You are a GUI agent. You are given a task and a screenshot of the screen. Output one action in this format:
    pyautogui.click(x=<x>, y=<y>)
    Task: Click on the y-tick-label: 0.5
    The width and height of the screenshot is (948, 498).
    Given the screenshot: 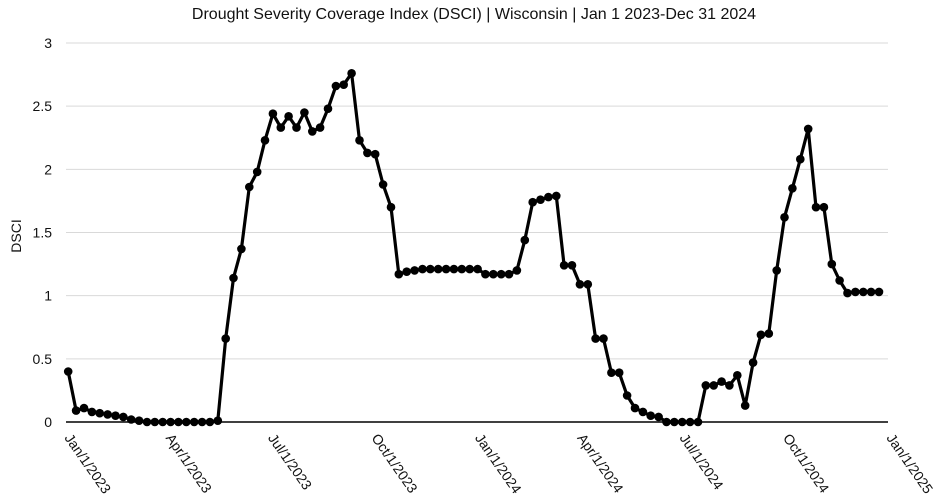 What is the action you would take?
    pyautogui.click(x=43, y=359)
    